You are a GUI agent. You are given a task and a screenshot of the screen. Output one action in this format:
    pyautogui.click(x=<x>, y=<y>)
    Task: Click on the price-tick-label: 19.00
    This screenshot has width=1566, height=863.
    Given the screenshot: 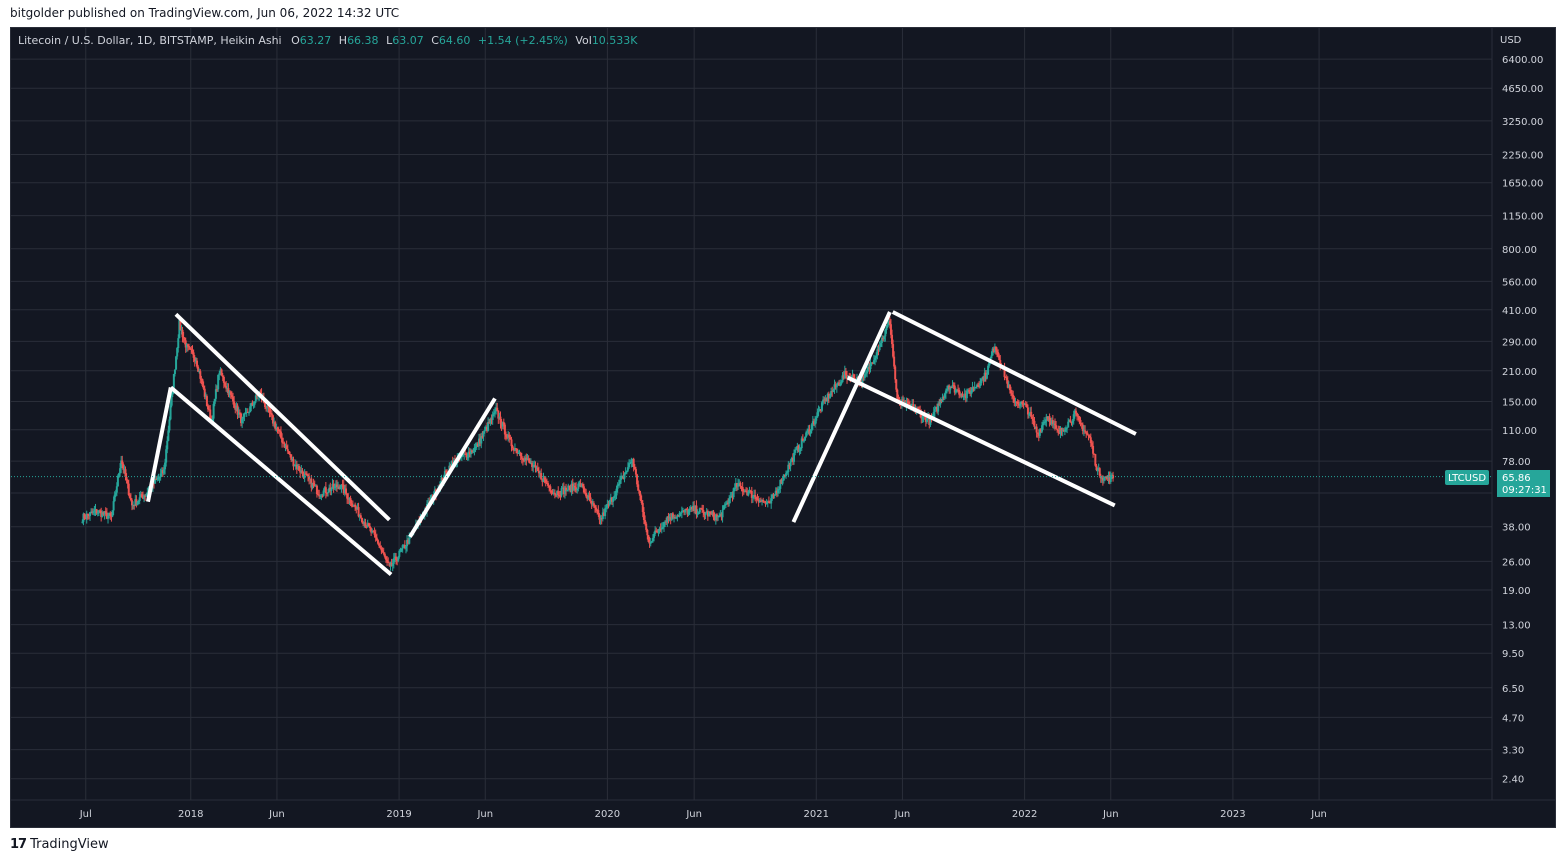 What is the action you would take?
    pyautogui.click(x=1516, y=591)
    